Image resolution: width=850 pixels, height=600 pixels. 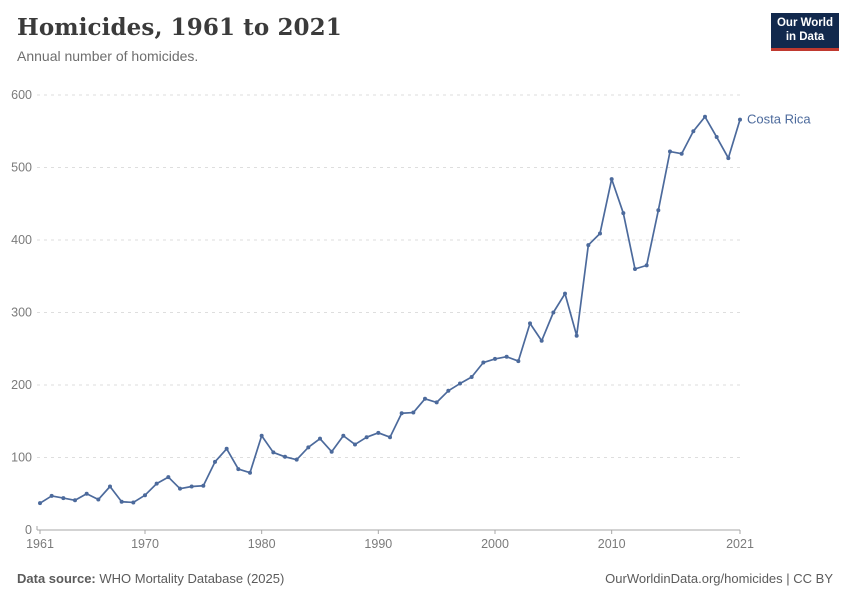 I want to click on data-point-1969, so click(x=133, y=502).